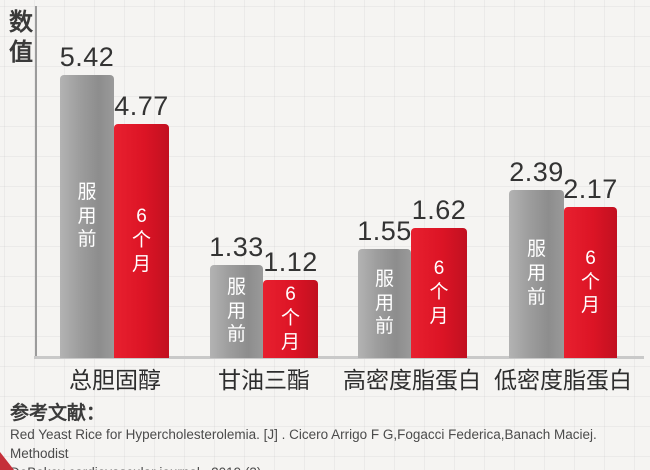  Describe the element at coordinates (290, 262) in the screenshot. I see `bar-value: 1.12` at that location.